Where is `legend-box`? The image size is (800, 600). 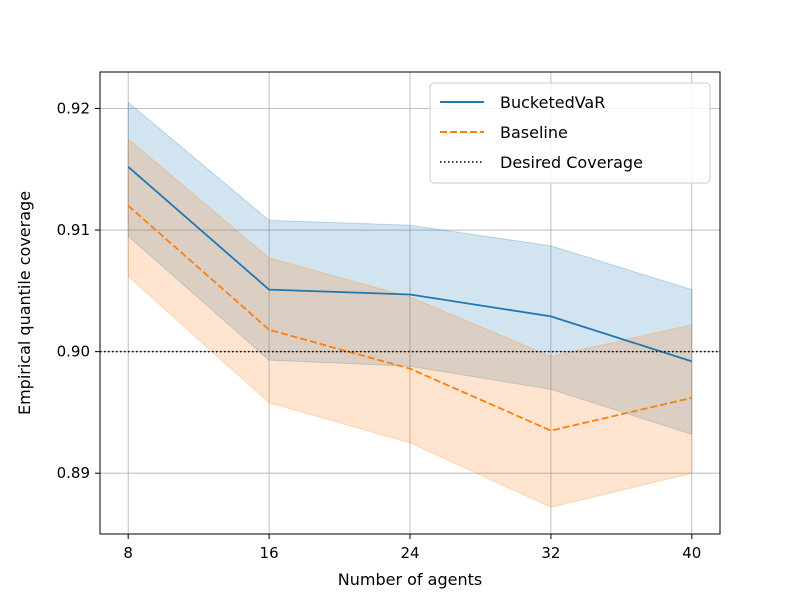
legend-box is located at coordinates (570, 133).